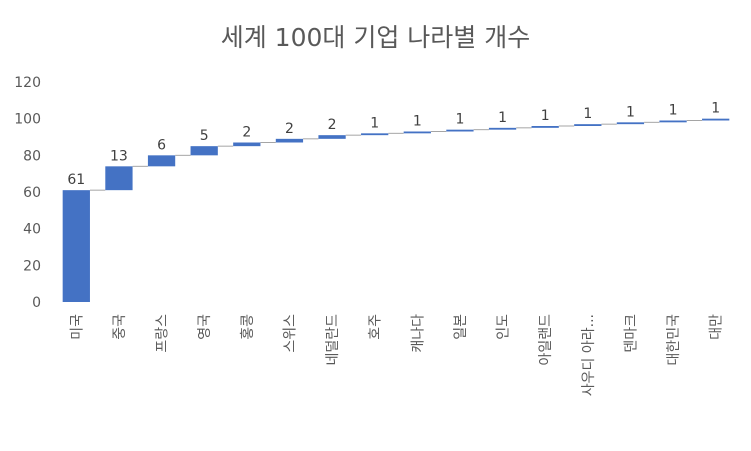 This screenshot has height=451, width=751. Describe the element at coordinates (376, 327) in the screenshot. I see `x-tick-label: 호주` at that location.